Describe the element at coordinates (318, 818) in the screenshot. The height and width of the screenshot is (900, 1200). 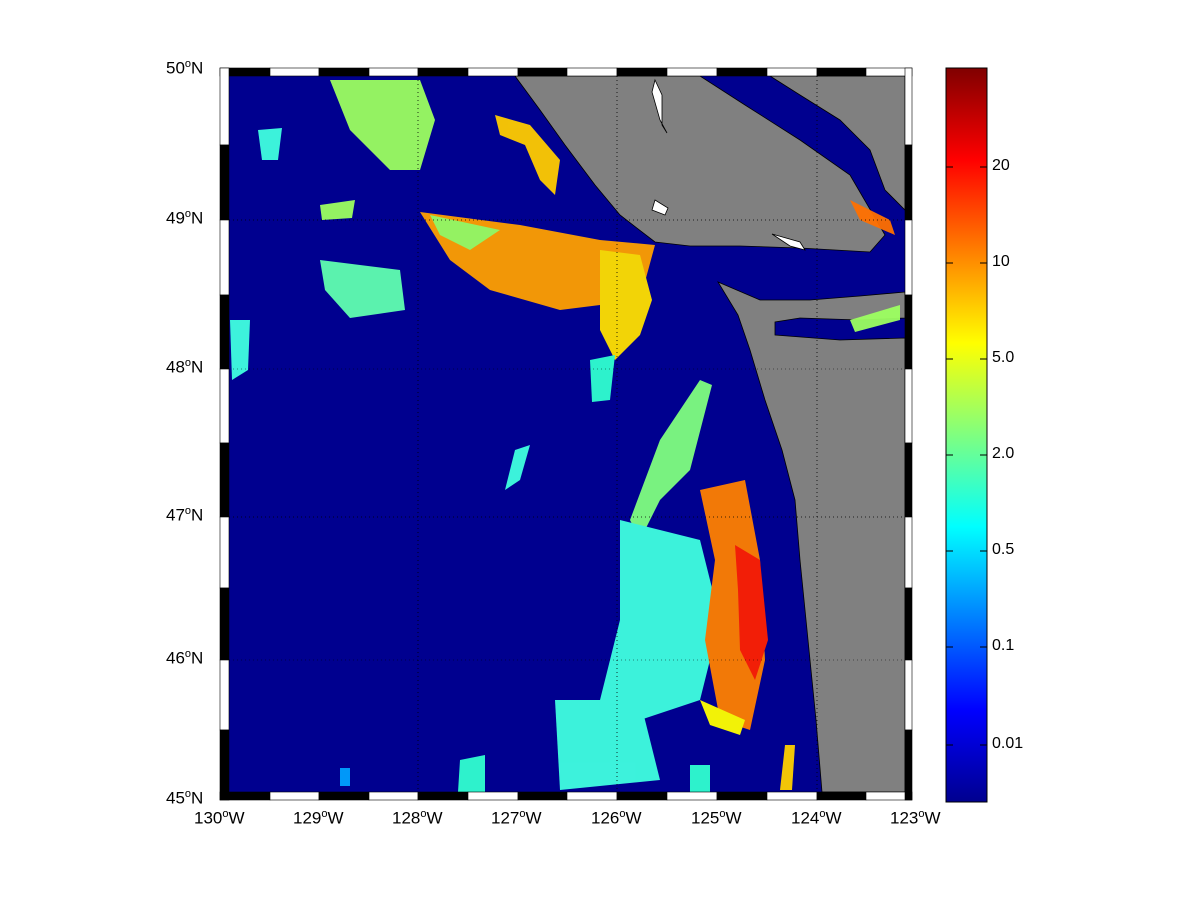
I see `longitude-label: 129oW` at that location.